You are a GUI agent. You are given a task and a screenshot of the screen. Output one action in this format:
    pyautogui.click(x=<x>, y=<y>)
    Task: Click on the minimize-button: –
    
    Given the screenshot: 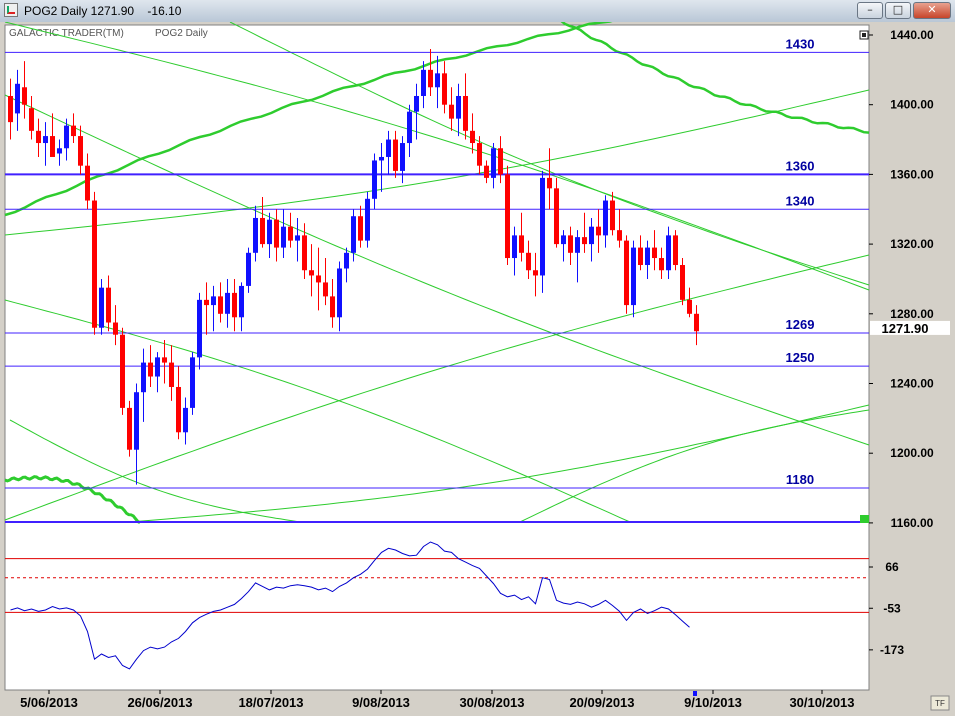 What is the action you would take?
    pyautogui.click(x=870, y=10)
    